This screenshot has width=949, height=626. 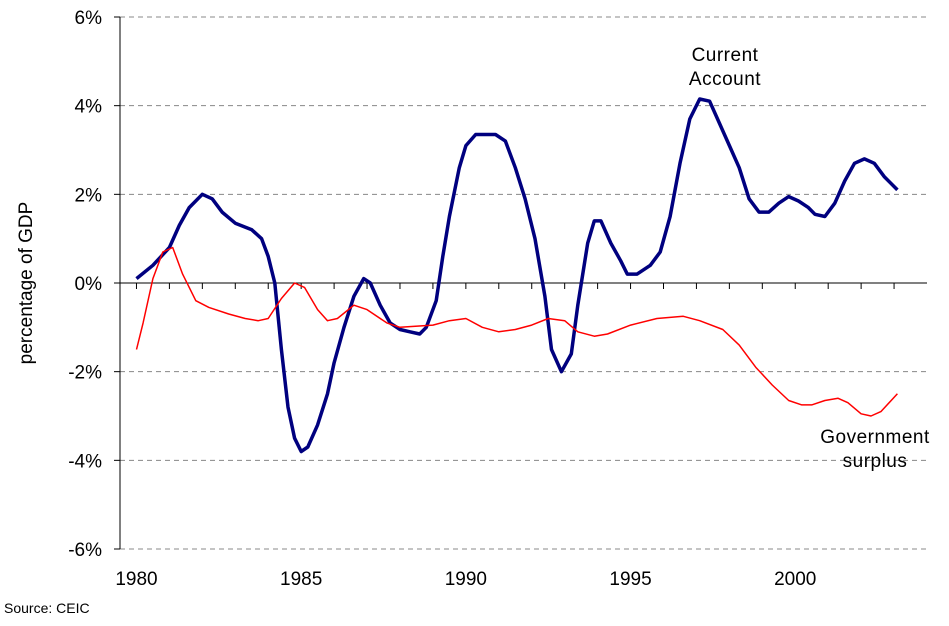 What do you see at coordinates (301, 579) in the screenshot?
I see `x-tick-label: 1985` at bounding box center [301, 579].